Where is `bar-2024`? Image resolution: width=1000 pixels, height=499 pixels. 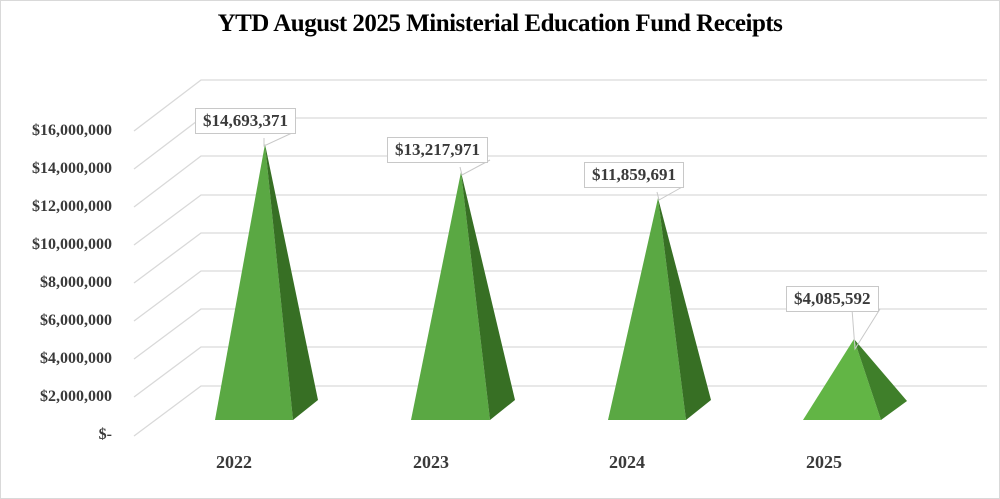 bar-2024 is located at coordinates (659, 309).